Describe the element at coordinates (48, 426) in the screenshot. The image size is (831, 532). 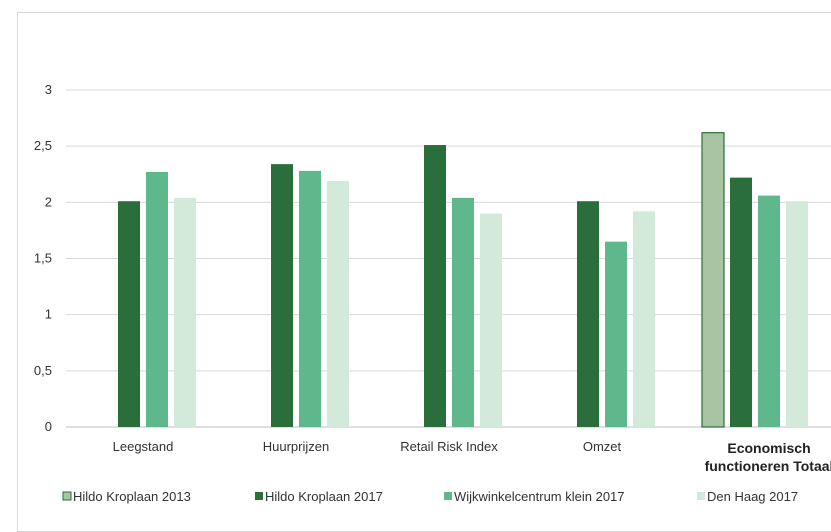
I see `y-tick-label: 0` at that location.